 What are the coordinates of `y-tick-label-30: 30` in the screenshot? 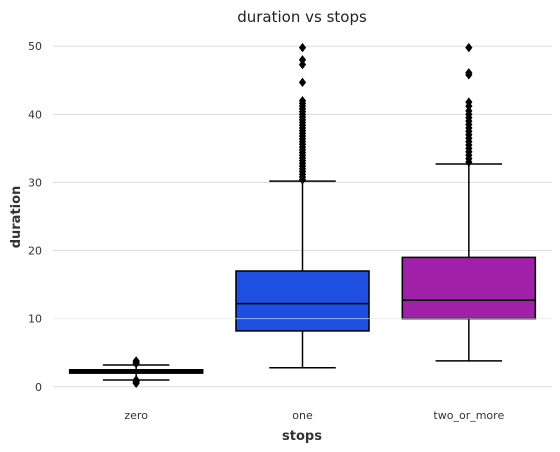 It's located at (35, 182).